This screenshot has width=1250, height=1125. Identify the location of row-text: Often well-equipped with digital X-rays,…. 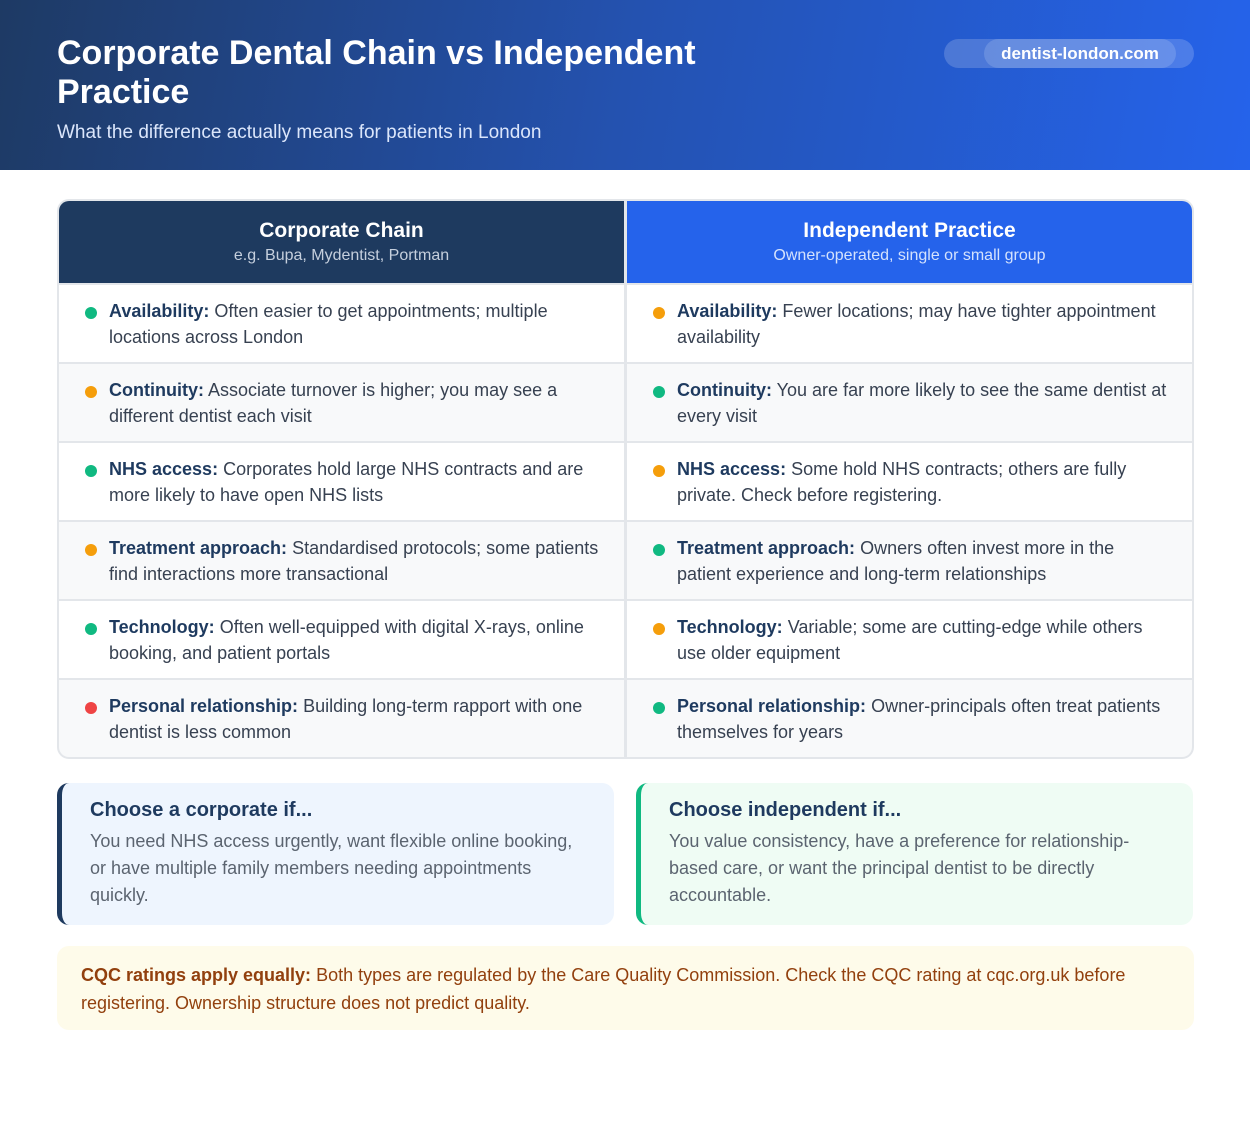
(346, 640).